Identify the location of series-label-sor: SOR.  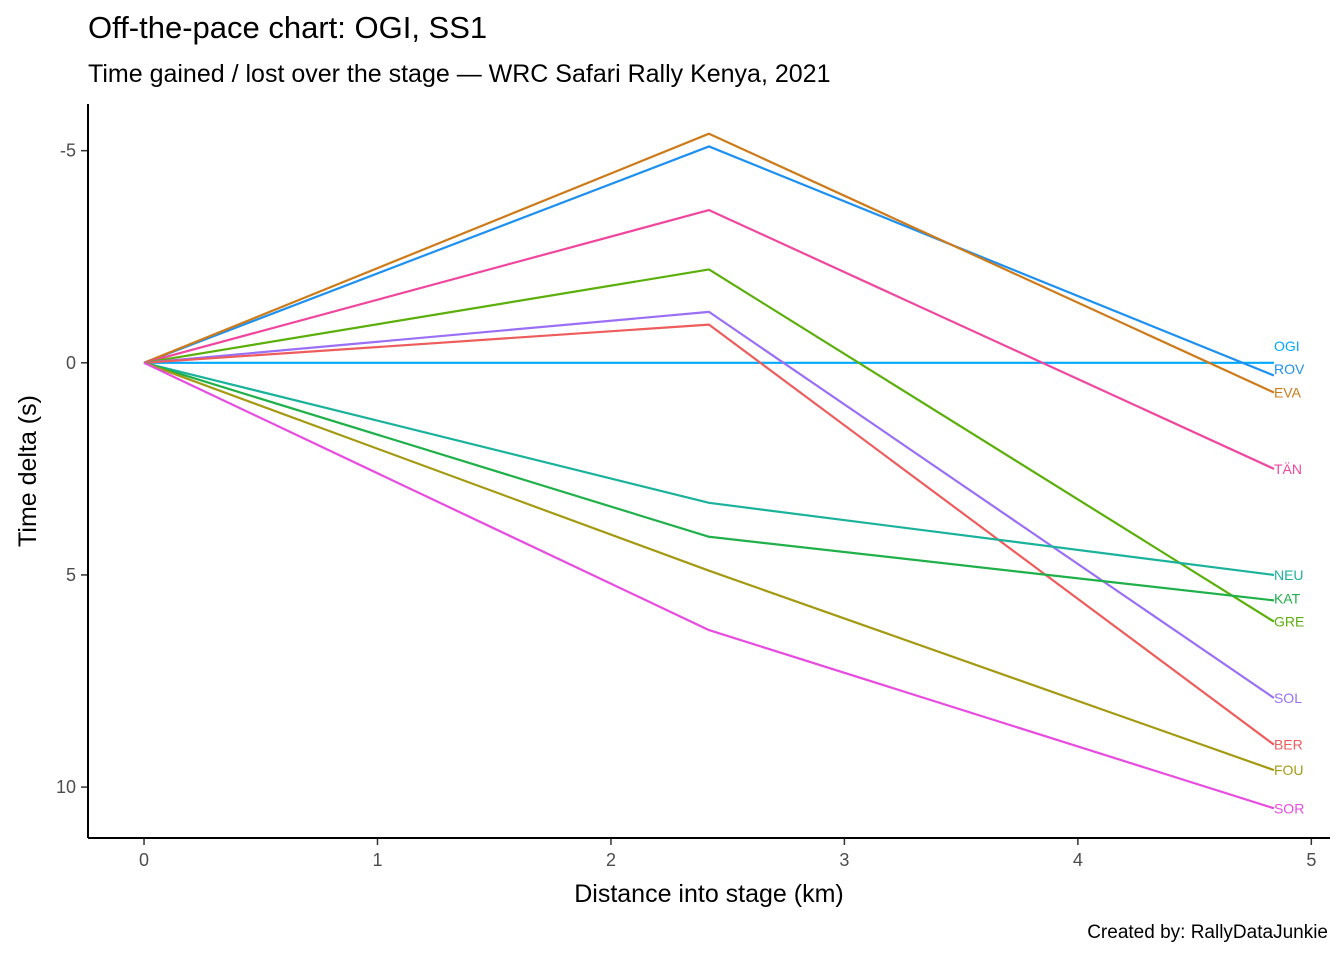
(1289, 808).